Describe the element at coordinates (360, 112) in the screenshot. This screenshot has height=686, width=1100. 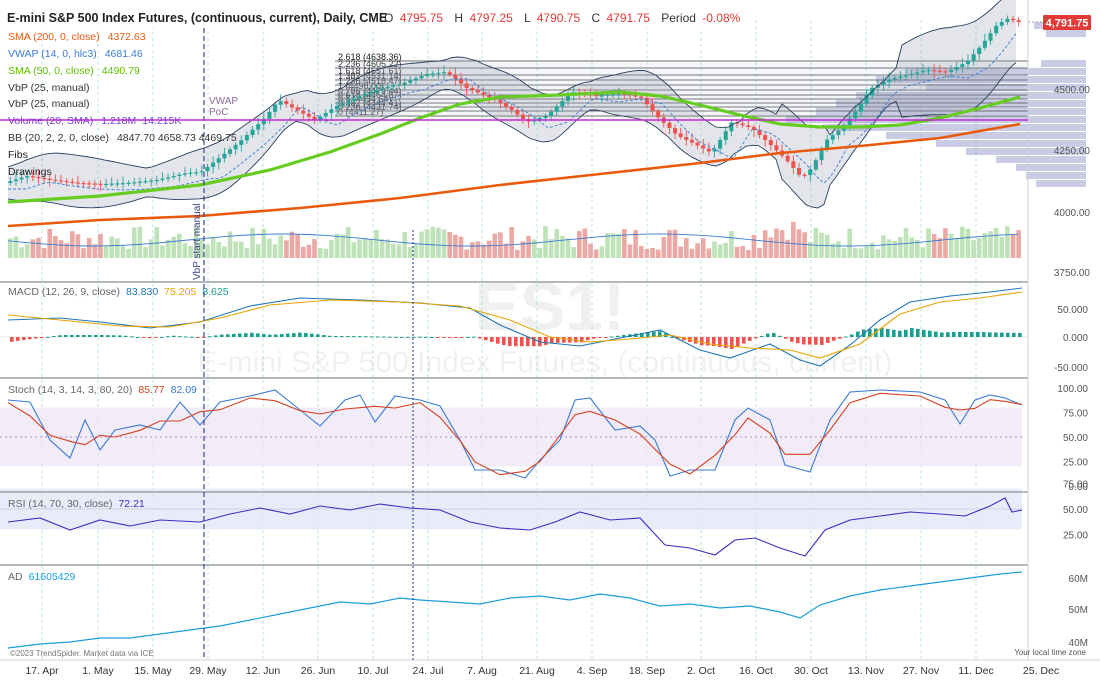
I see `fib-label: 0 (4411.27)` at that location.